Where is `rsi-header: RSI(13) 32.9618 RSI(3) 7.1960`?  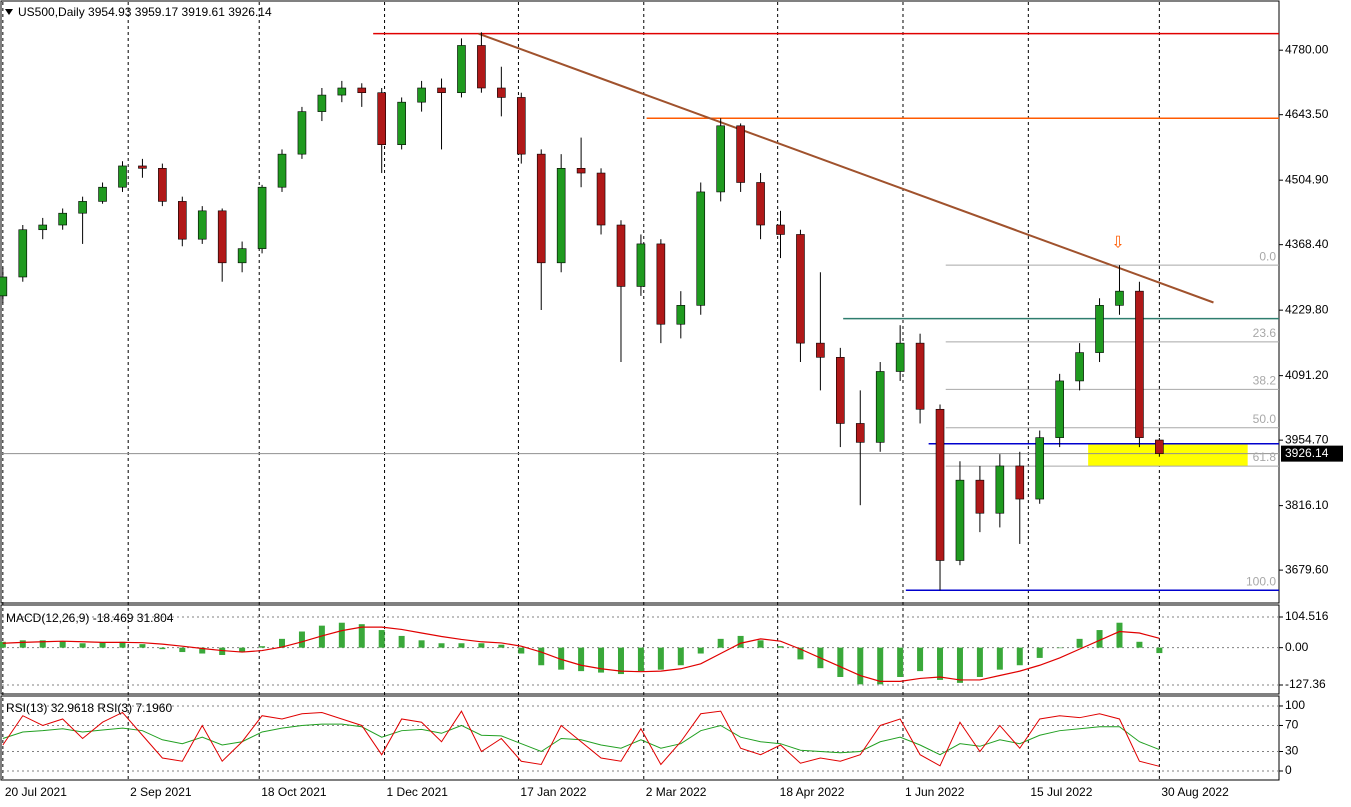 rsi-header: RSI(13) 32.9618 RSI(3) 7.1960 is located at coordinates (89, 708).